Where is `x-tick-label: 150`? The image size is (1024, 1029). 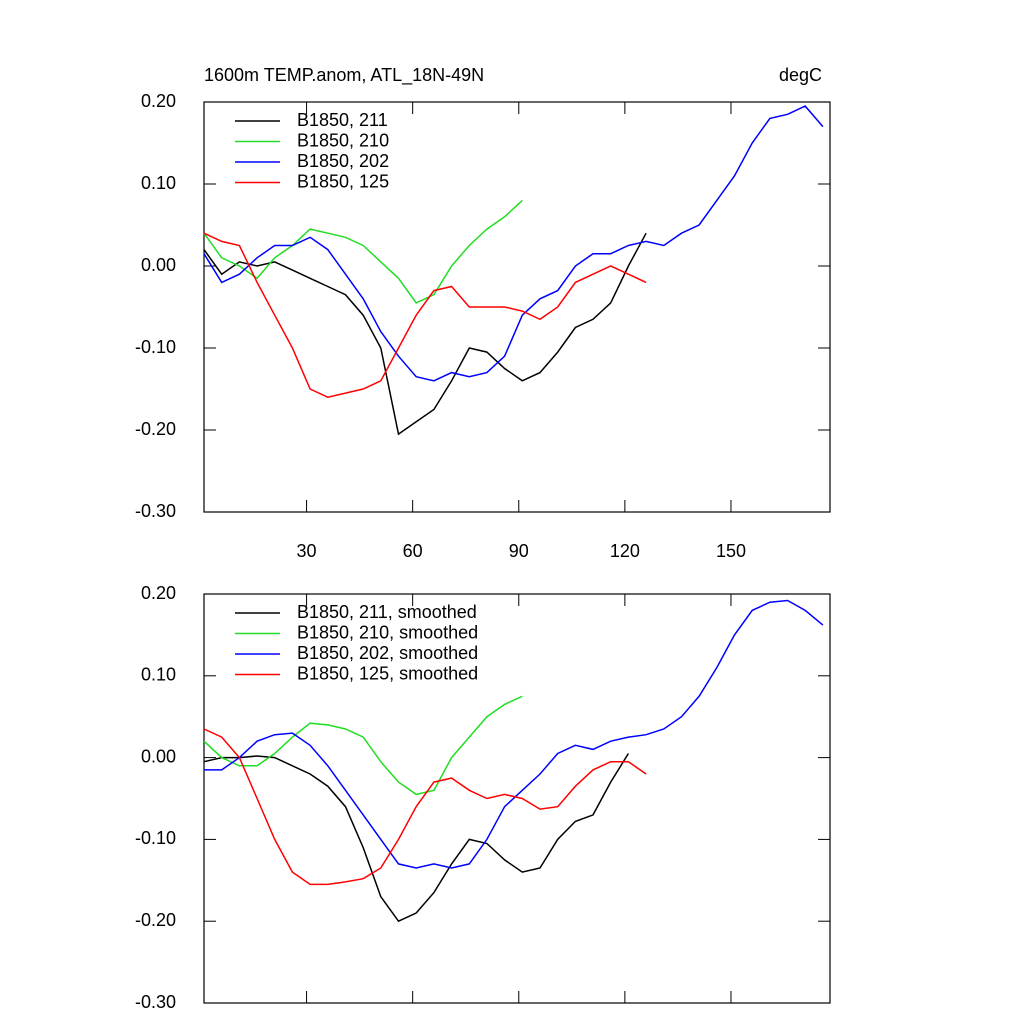
x-tick-label: 150 is located at coordinates (731, 551).